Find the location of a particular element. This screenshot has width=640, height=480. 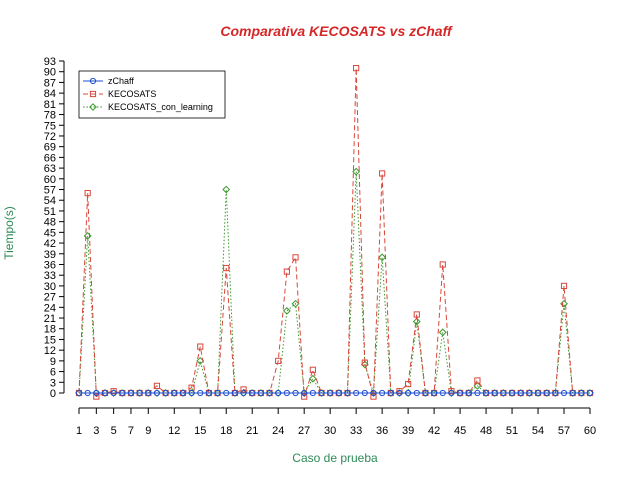

y-tick-label: 39 is located at coordinates (50, 255).